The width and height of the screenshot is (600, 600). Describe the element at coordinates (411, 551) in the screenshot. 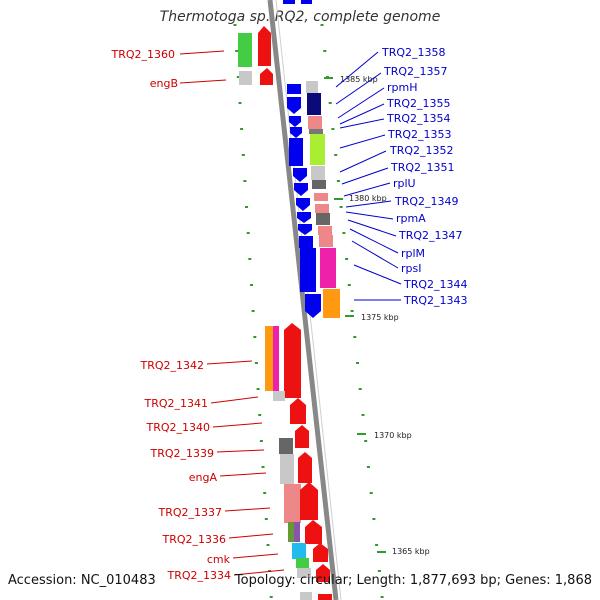

I see `scale-tick-label: 1365 kbp` at that location.